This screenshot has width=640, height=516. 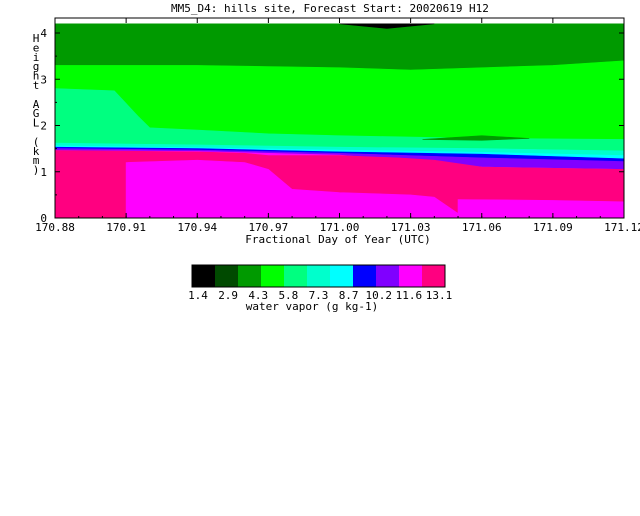 I want to click on colorbar-frame, so click(x=318, y=276).